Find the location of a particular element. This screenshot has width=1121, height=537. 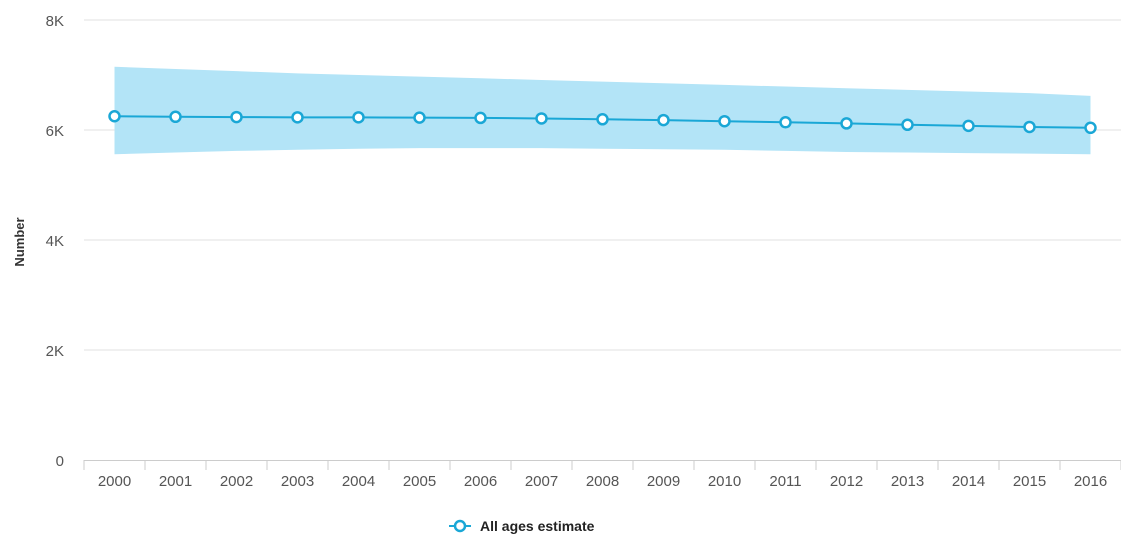

x-tick-label: 2005 is located at coordinates (419, 481).